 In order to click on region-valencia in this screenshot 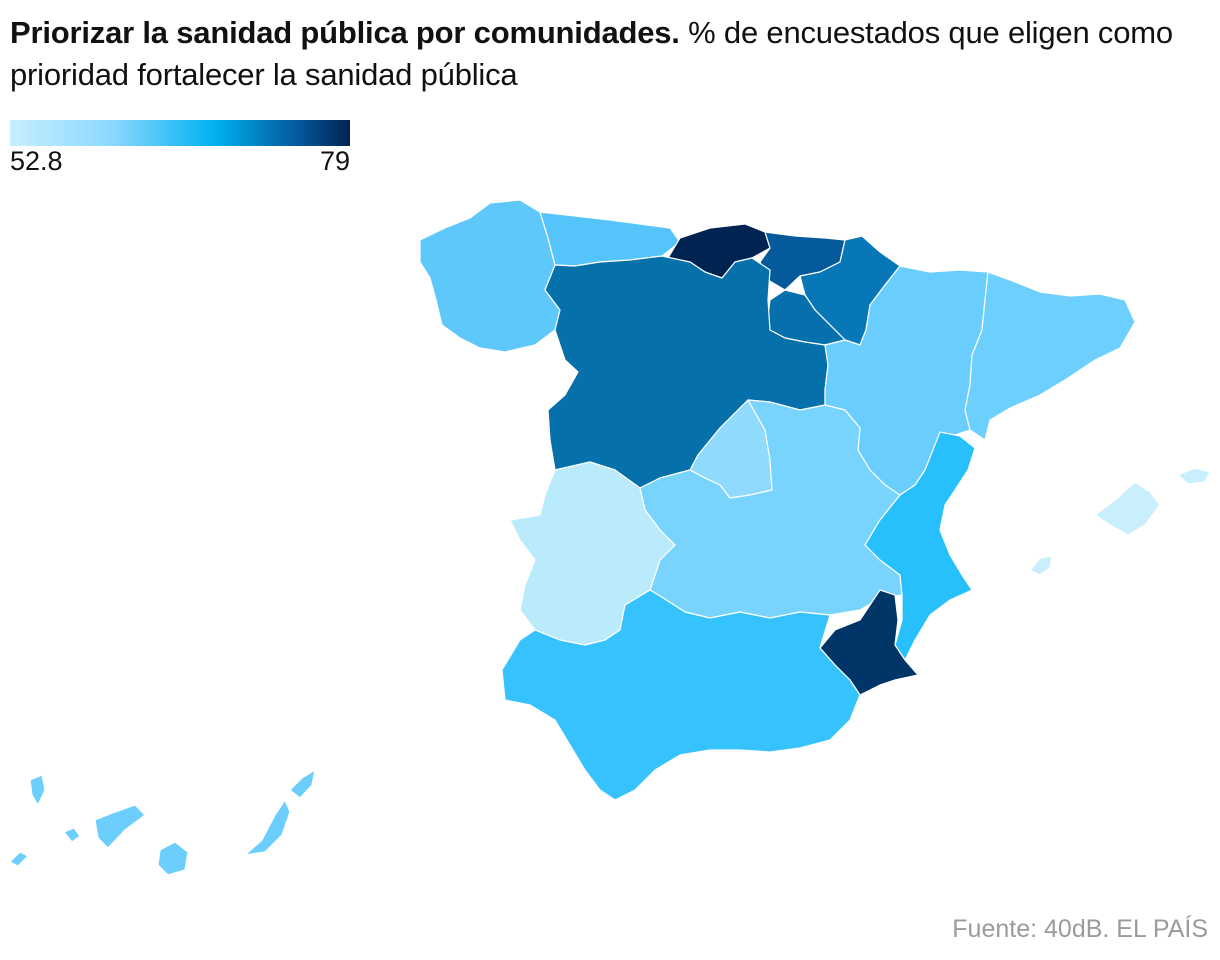, I will do `click(920, 546)`.